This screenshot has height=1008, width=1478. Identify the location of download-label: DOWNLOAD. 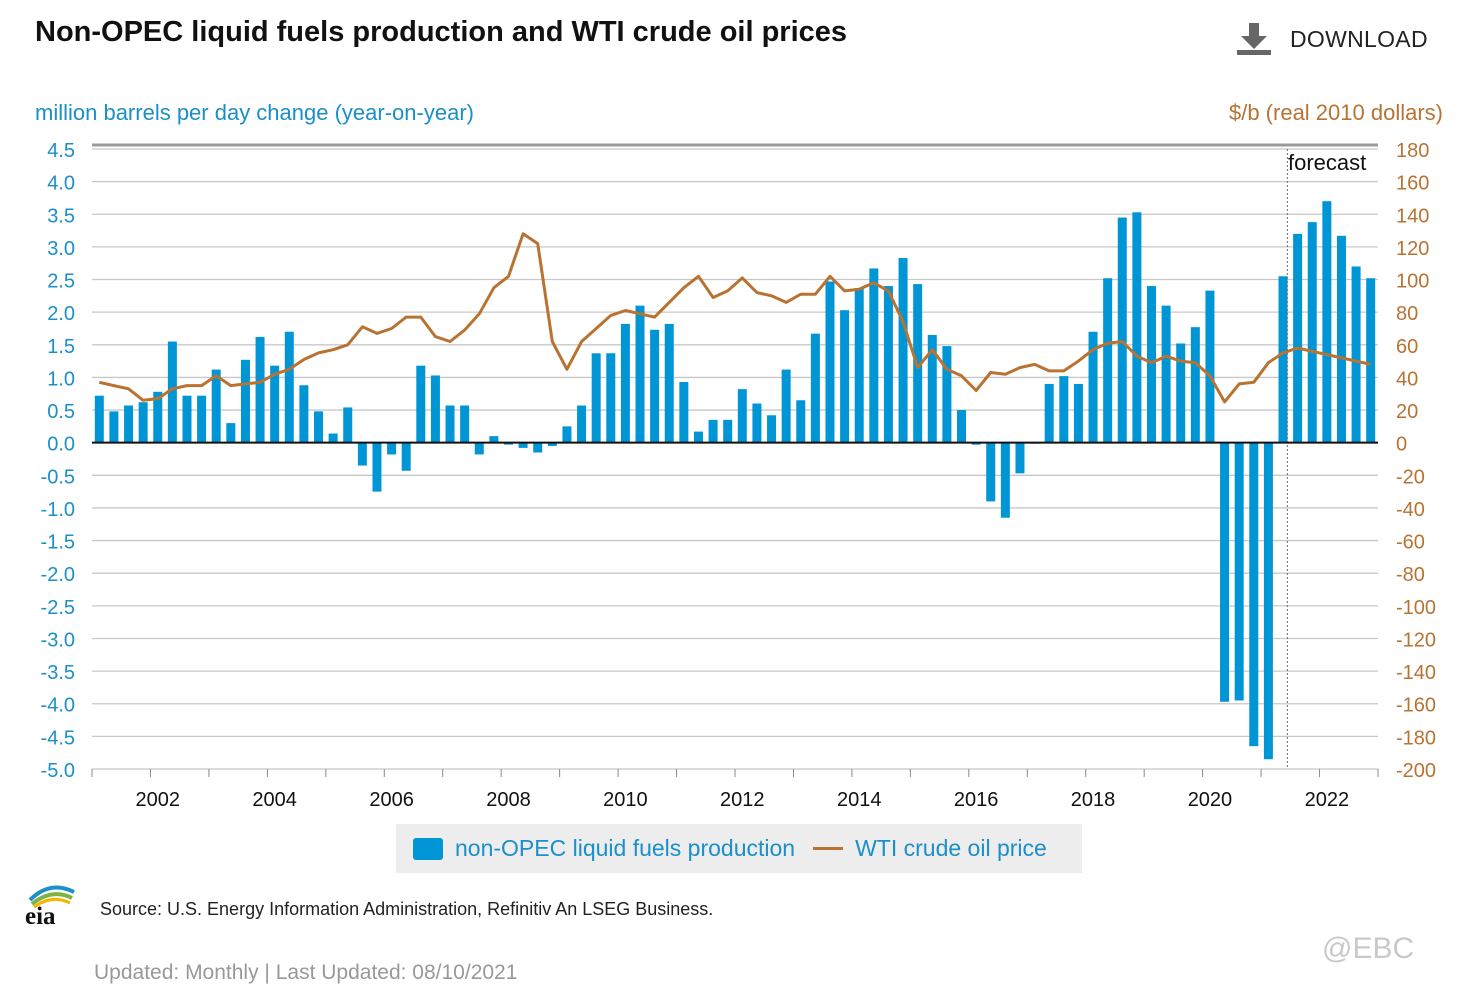
(1359, 38).